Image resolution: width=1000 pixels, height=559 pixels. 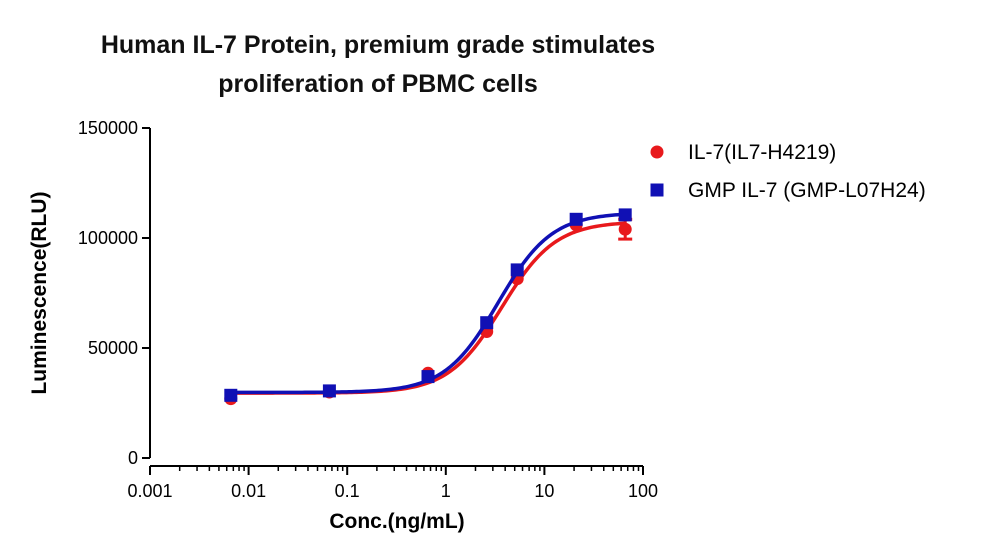 I want to click on x-tick-label: 10, so click(x=544, y=491).